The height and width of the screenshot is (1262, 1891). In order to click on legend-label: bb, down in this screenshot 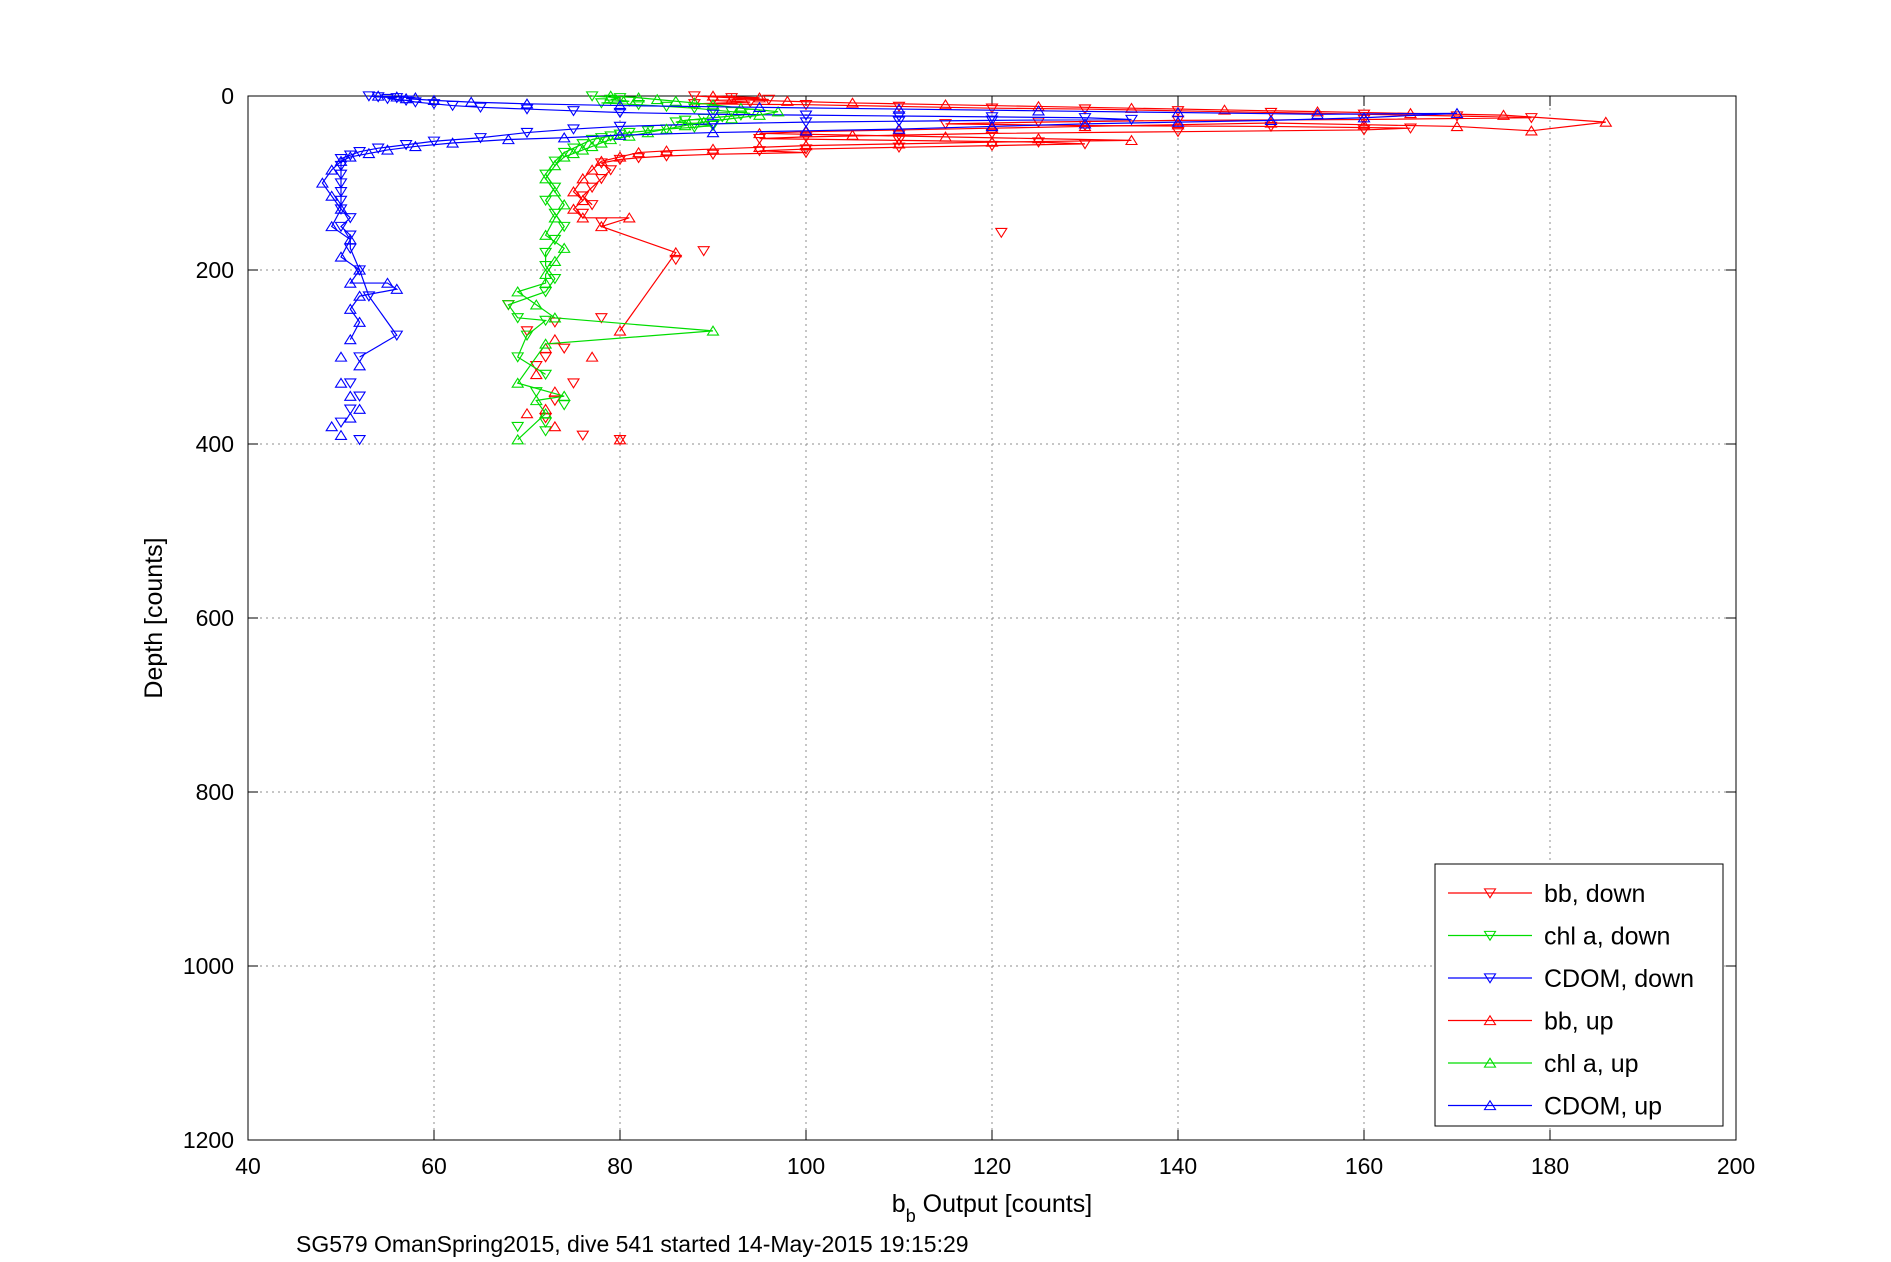, I will do `click(1594, 894)`.